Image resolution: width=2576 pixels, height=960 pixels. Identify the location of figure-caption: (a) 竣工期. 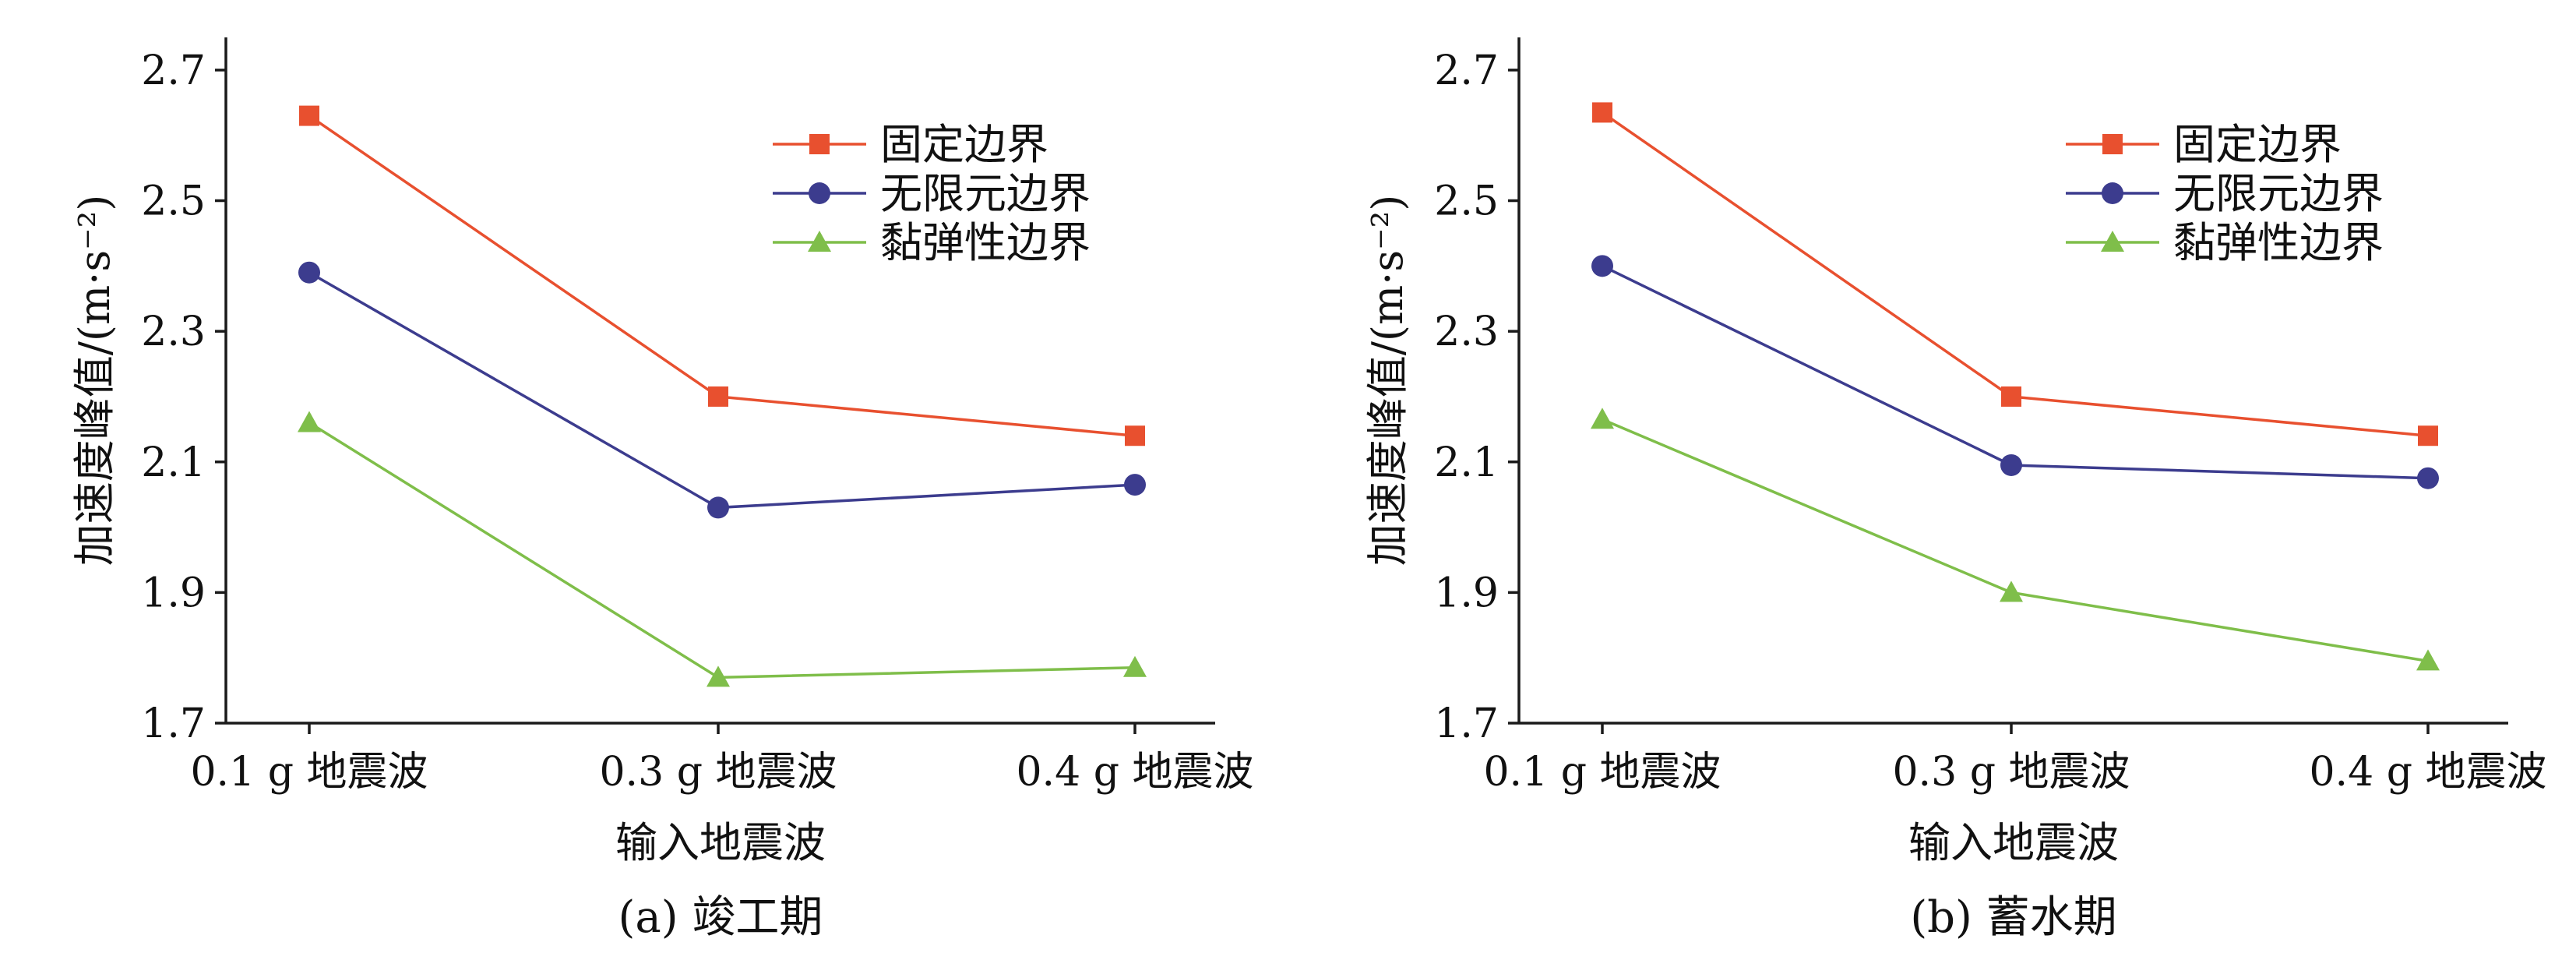
(720, 918).